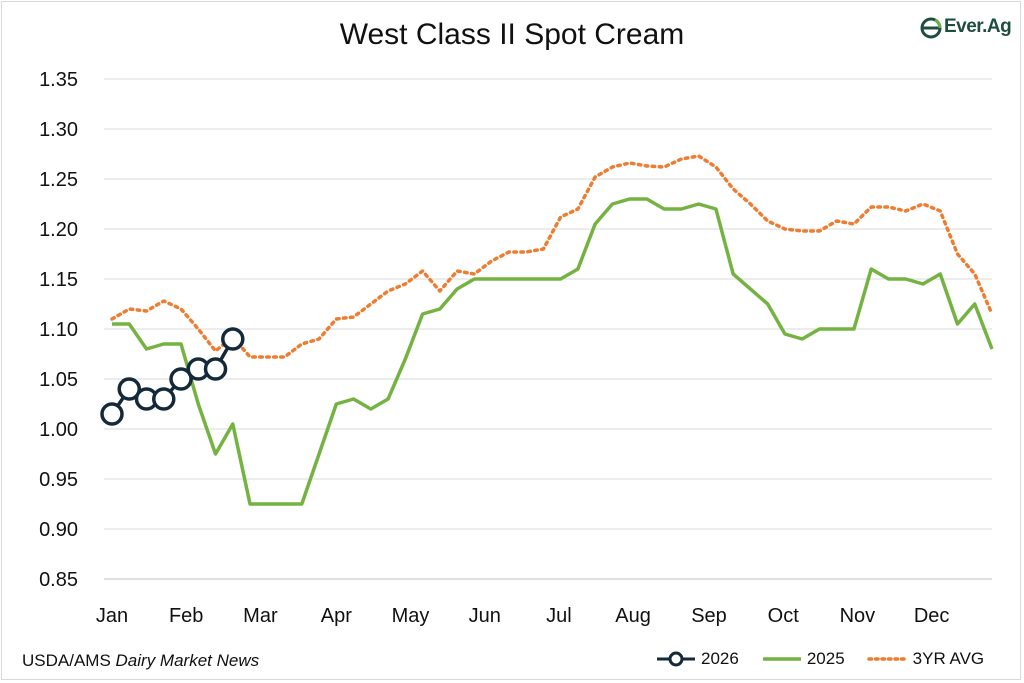 The height and width of the screenshot is (683, 1024). What do you see at coordinates (825, 658) in the screenshot?
I see `legend-label-2025: 2025` at bounding box center [825, 658].